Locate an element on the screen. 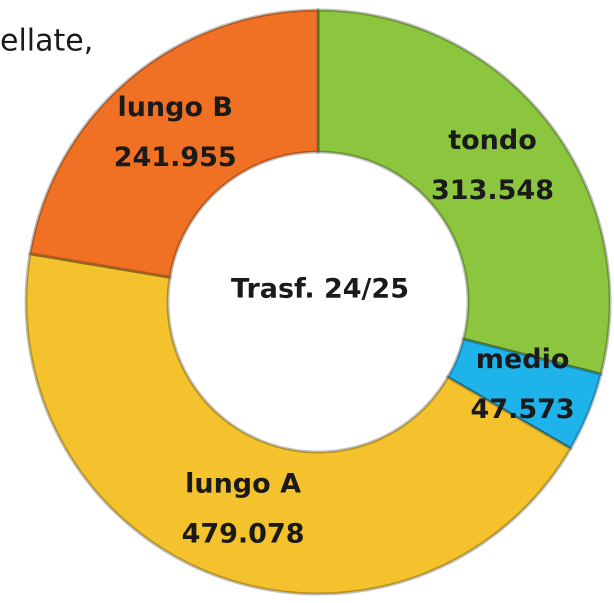 This screenshot has height=603, width=614. category-label: medio is located at coordinates (523, 359).